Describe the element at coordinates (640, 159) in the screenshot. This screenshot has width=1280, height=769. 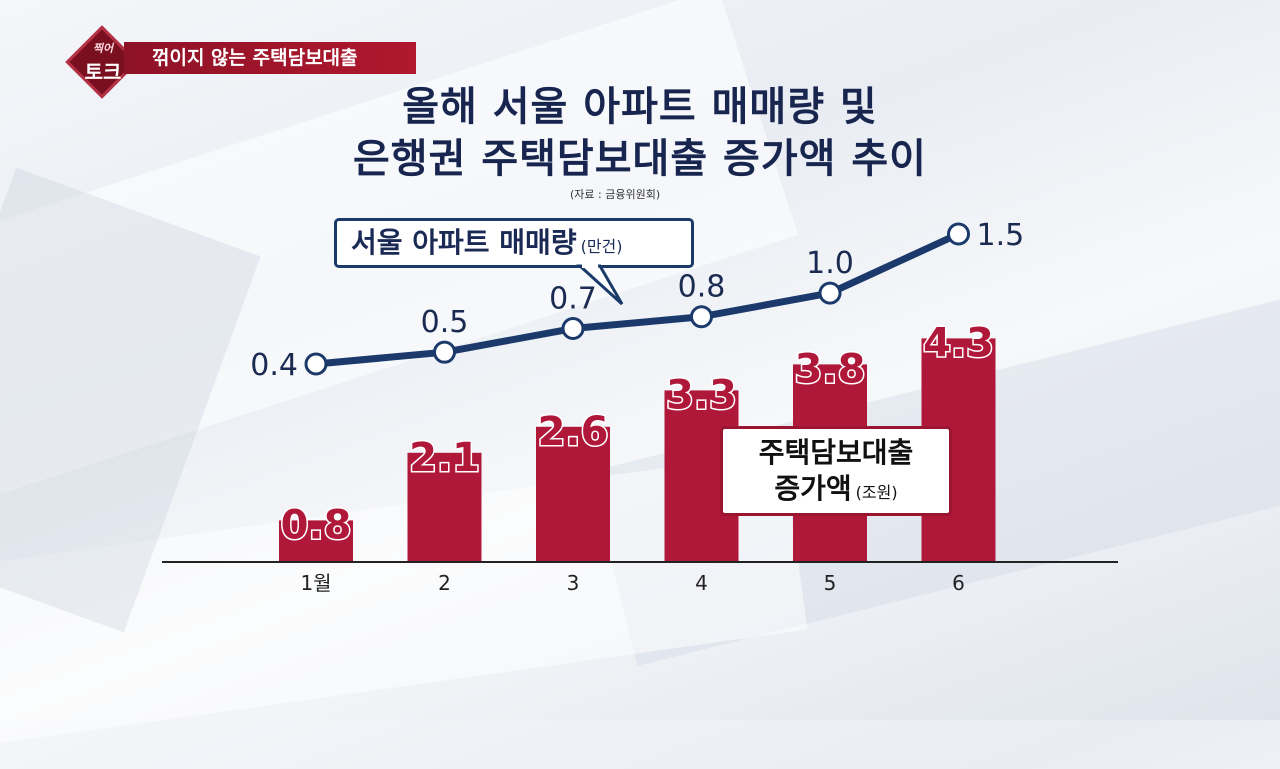
I see `chart-title-line2: 은행권 주택담보대출 증가액 추이` at that location.